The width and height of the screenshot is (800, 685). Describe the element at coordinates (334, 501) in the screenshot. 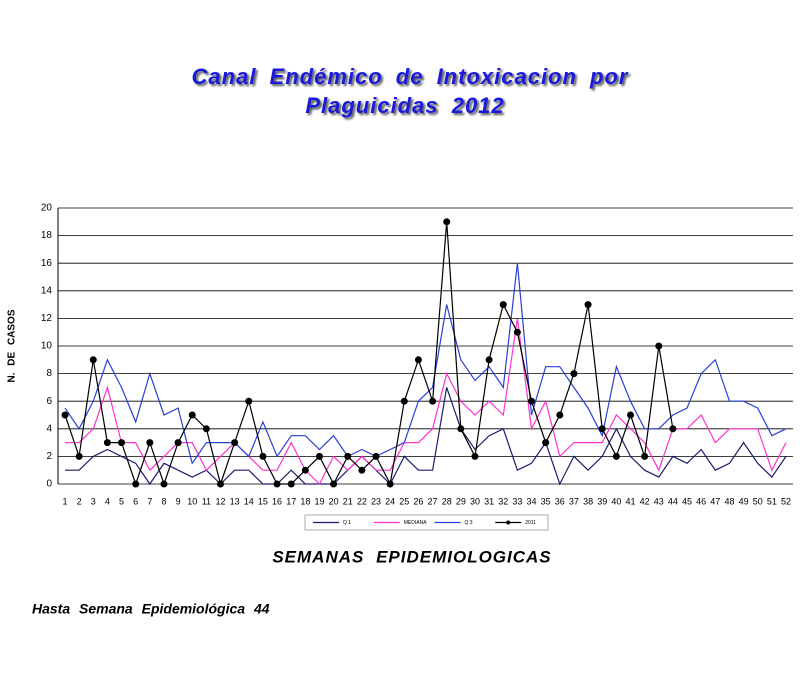

I see `x-tick-label: 20` at that location.